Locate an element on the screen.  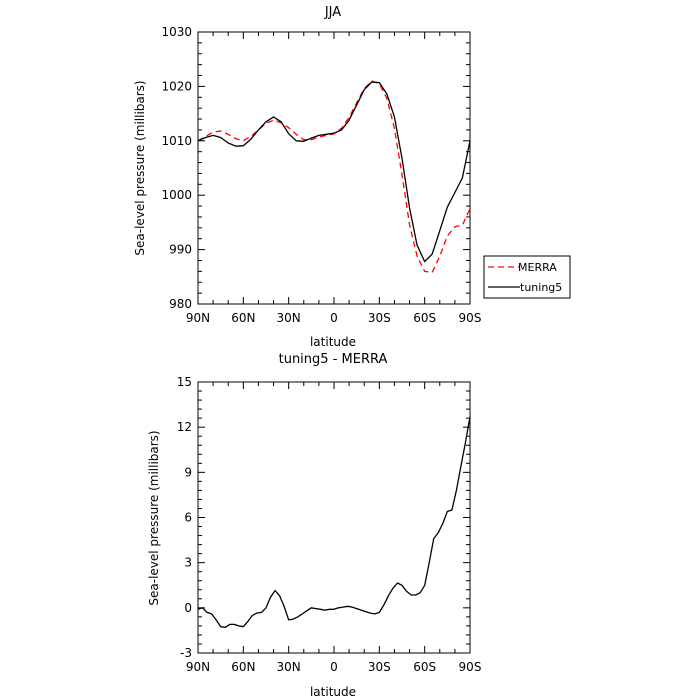
series-line-tuning5-merra is located at coordinates (334, 522).